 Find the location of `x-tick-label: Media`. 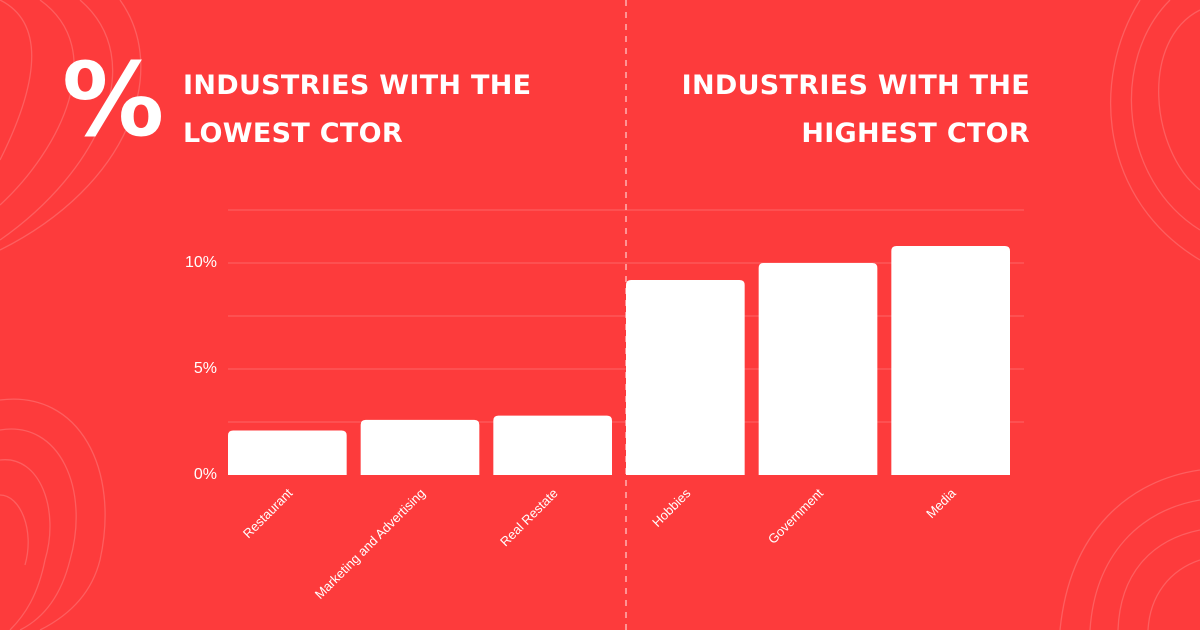

x-tick-label: Media is located at coordinates (941, 503).